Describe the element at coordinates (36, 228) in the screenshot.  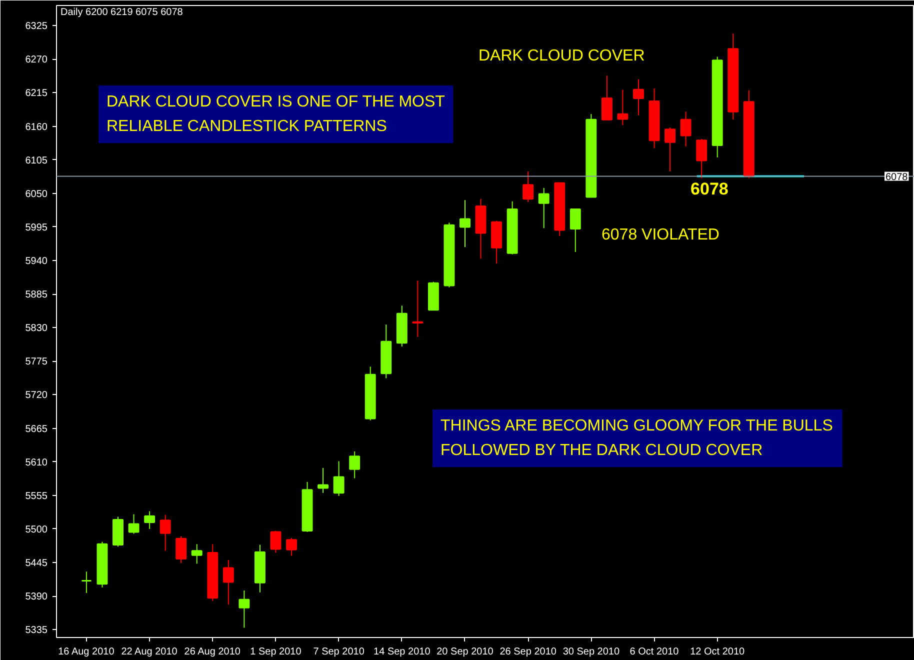
I see `y-tick-label: 5995` at that location.